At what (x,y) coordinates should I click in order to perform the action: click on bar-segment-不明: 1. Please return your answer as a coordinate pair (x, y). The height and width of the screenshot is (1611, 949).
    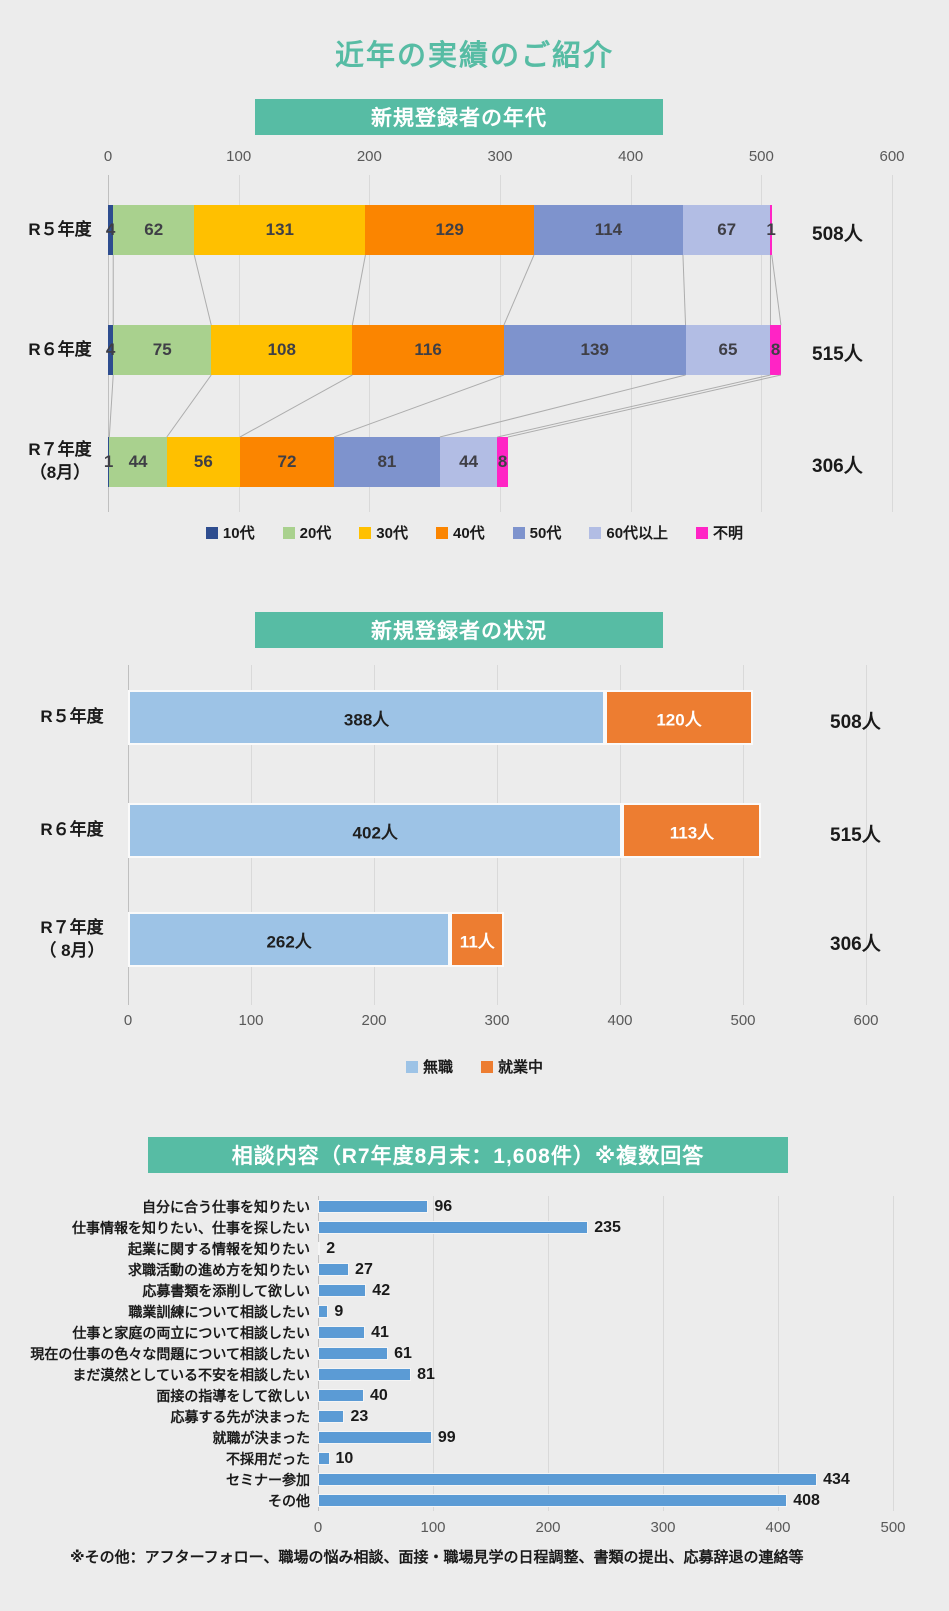
    Looking at the image, I should click on (771, 230).